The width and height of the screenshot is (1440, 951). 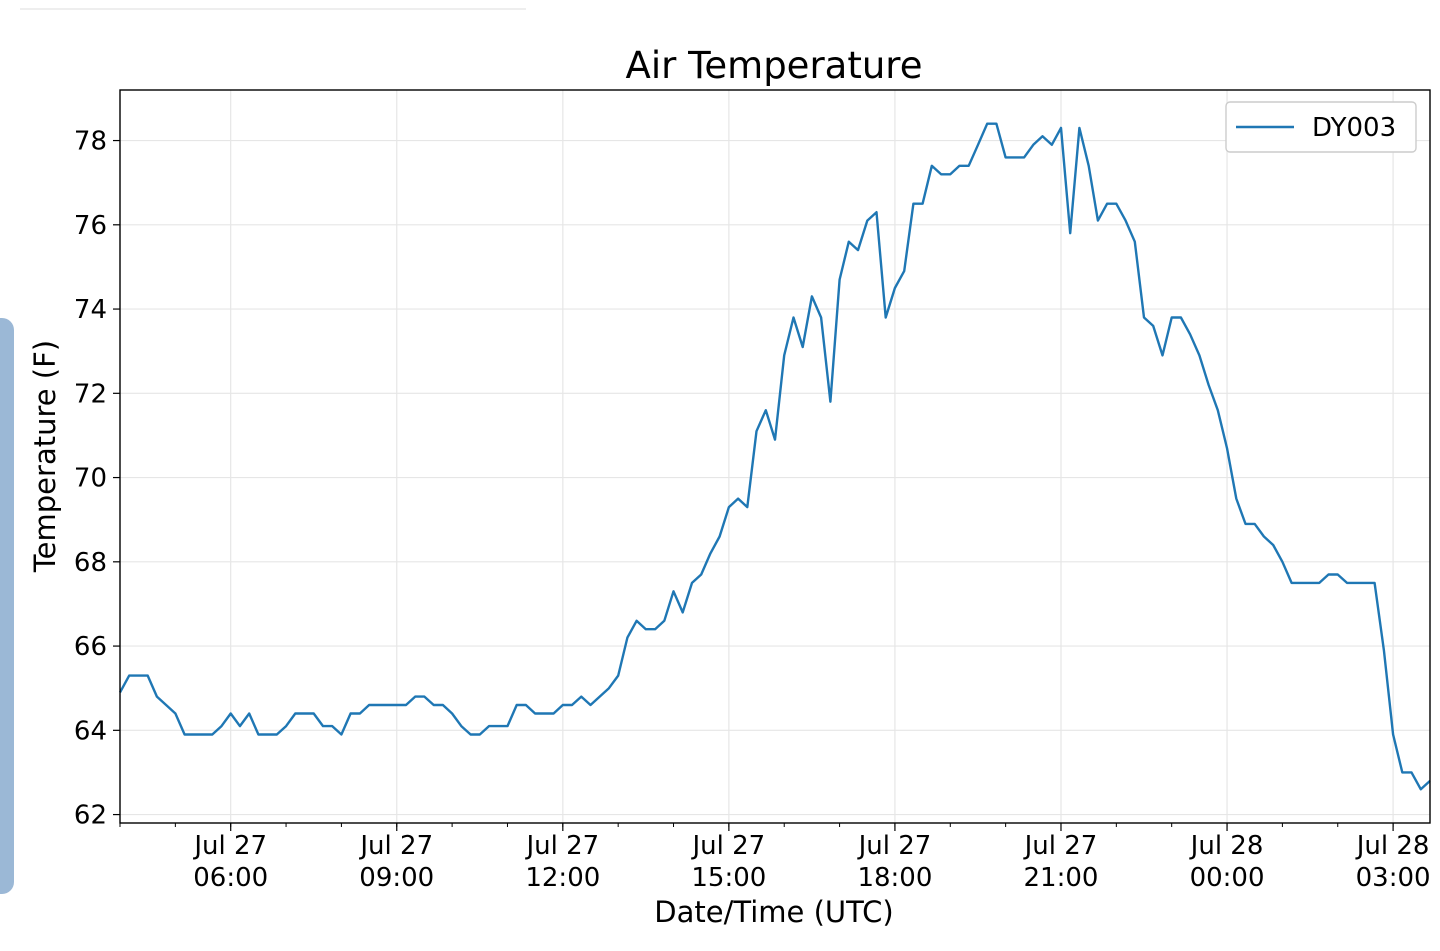 I want to click on legend-box, so click(x=1321, y=127).